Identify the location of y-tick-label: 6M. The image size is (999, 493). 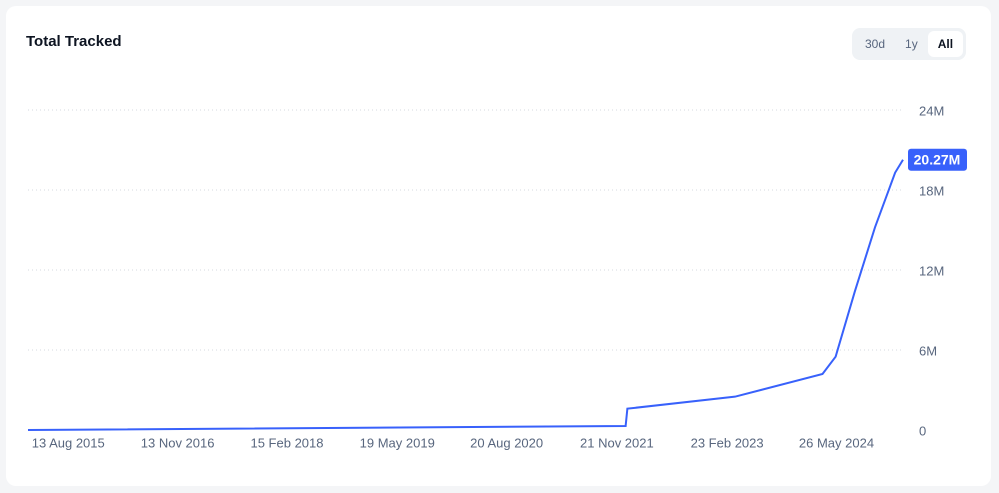
(928, 350).